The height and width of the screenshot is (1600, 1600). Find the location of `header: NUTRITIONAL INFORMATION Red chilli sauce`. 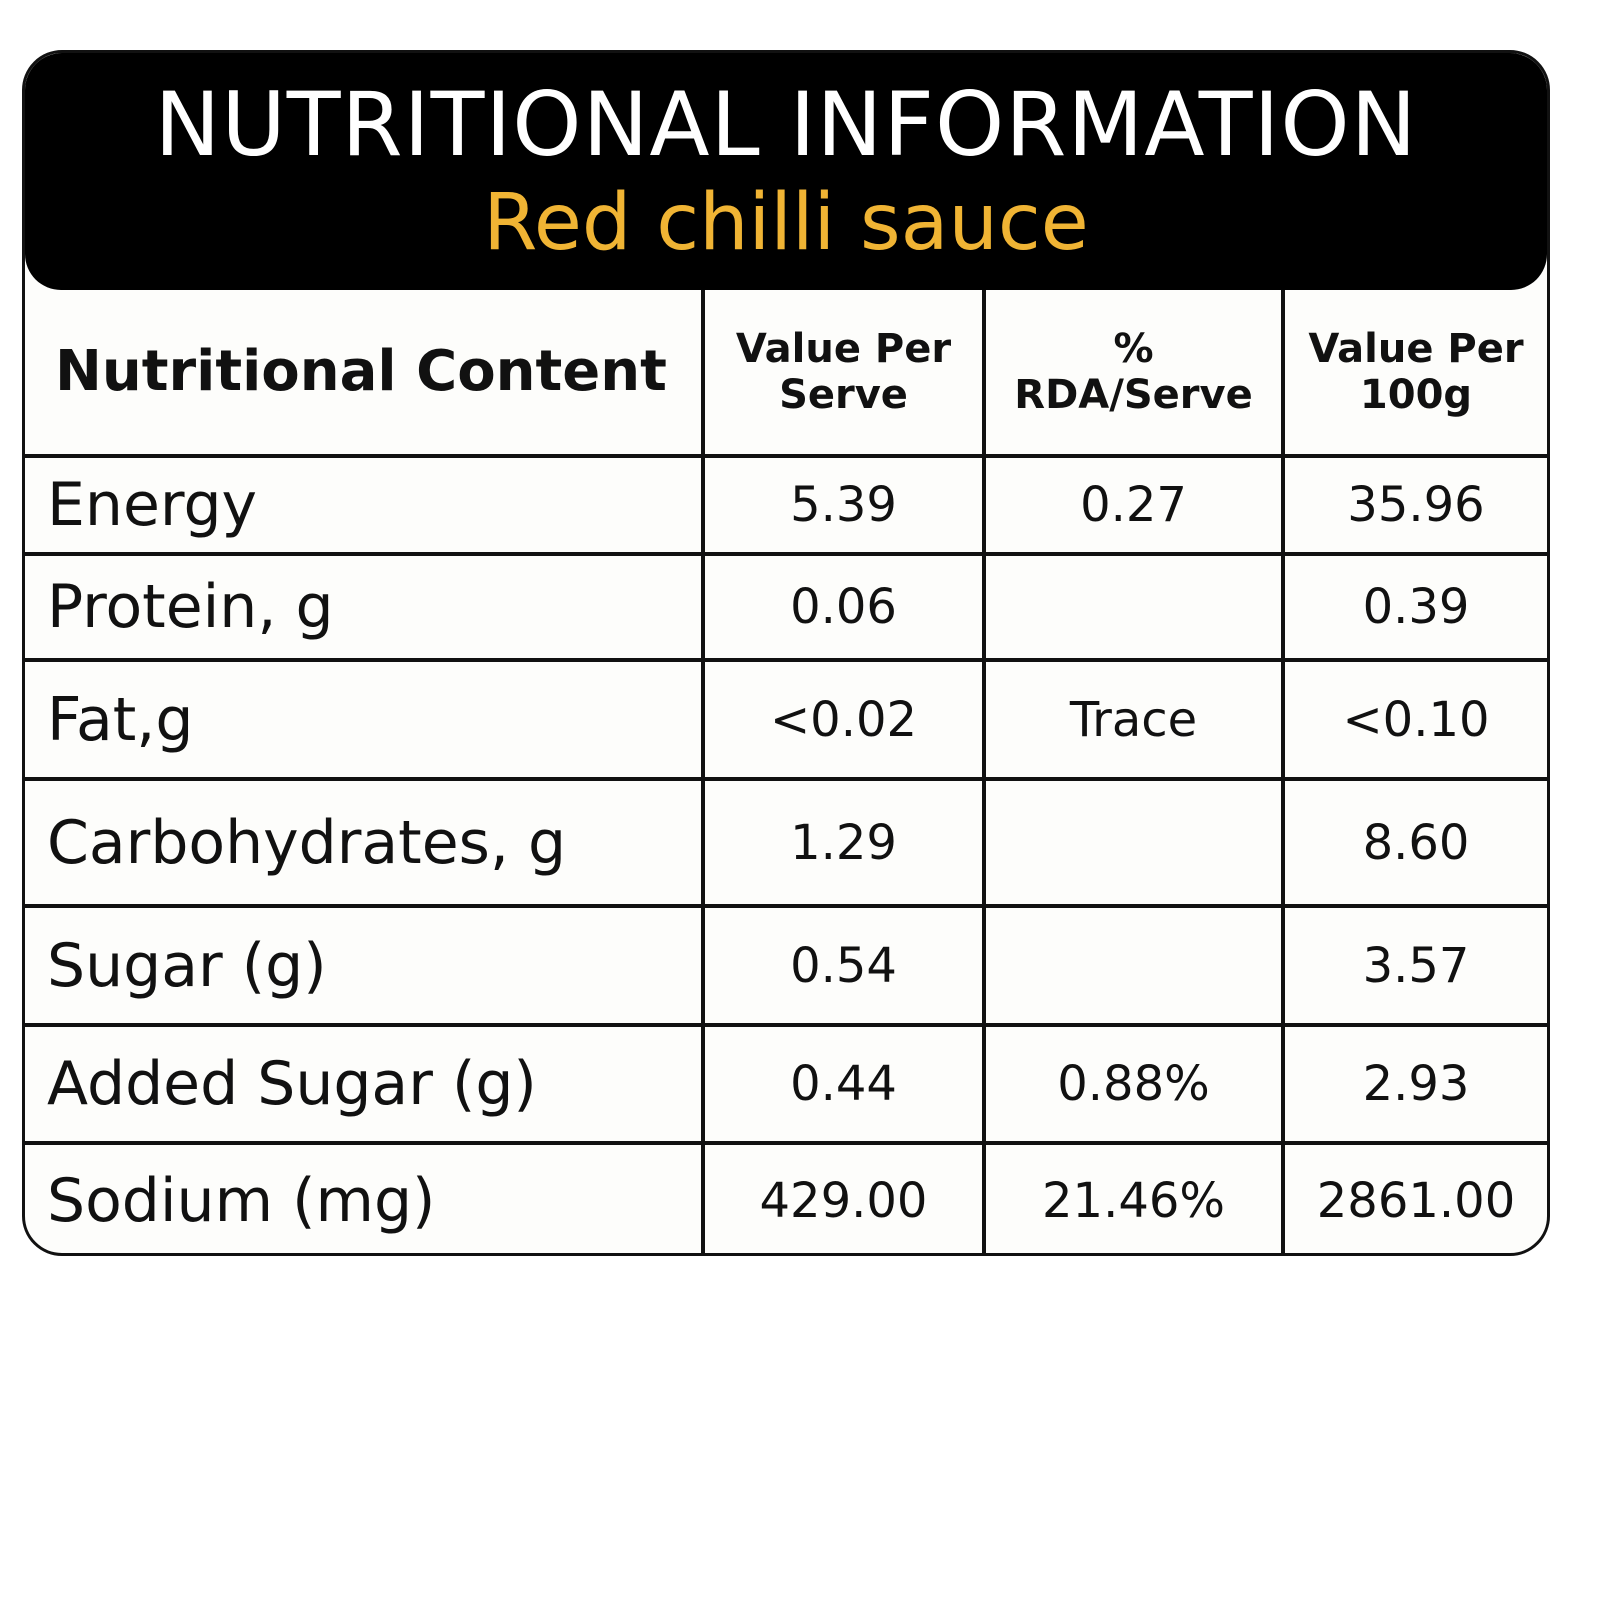

header: NUTRITIONAL INFORMATION Red chilli sauce is located at coordinates (786, 171).